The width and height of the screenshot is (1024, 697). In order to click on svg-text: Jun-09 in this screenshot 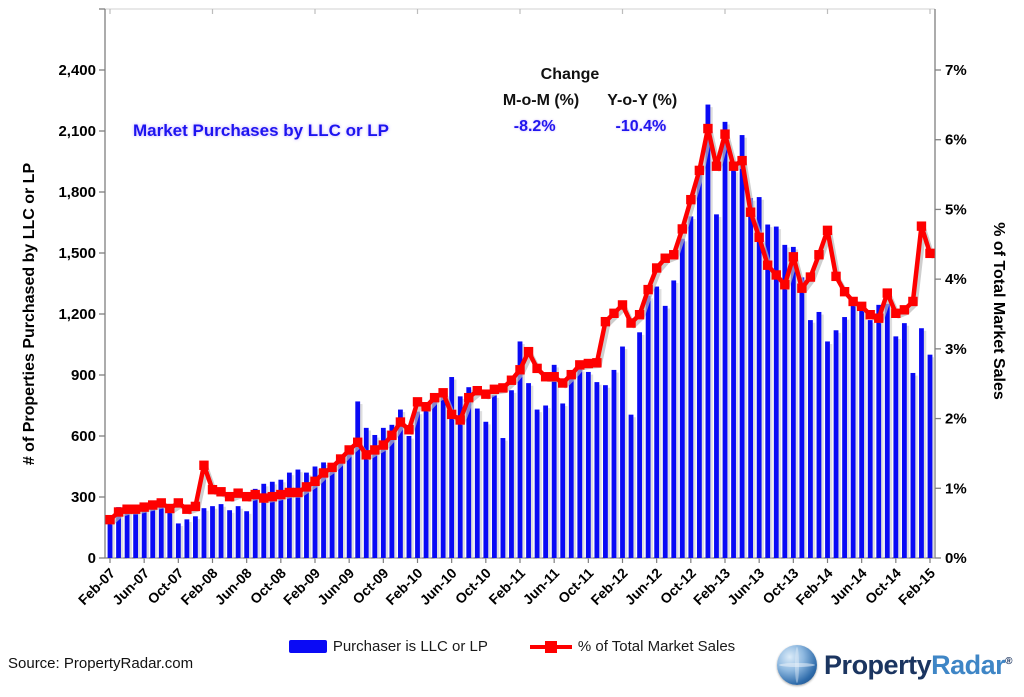, I will do `click(335, 586)`.